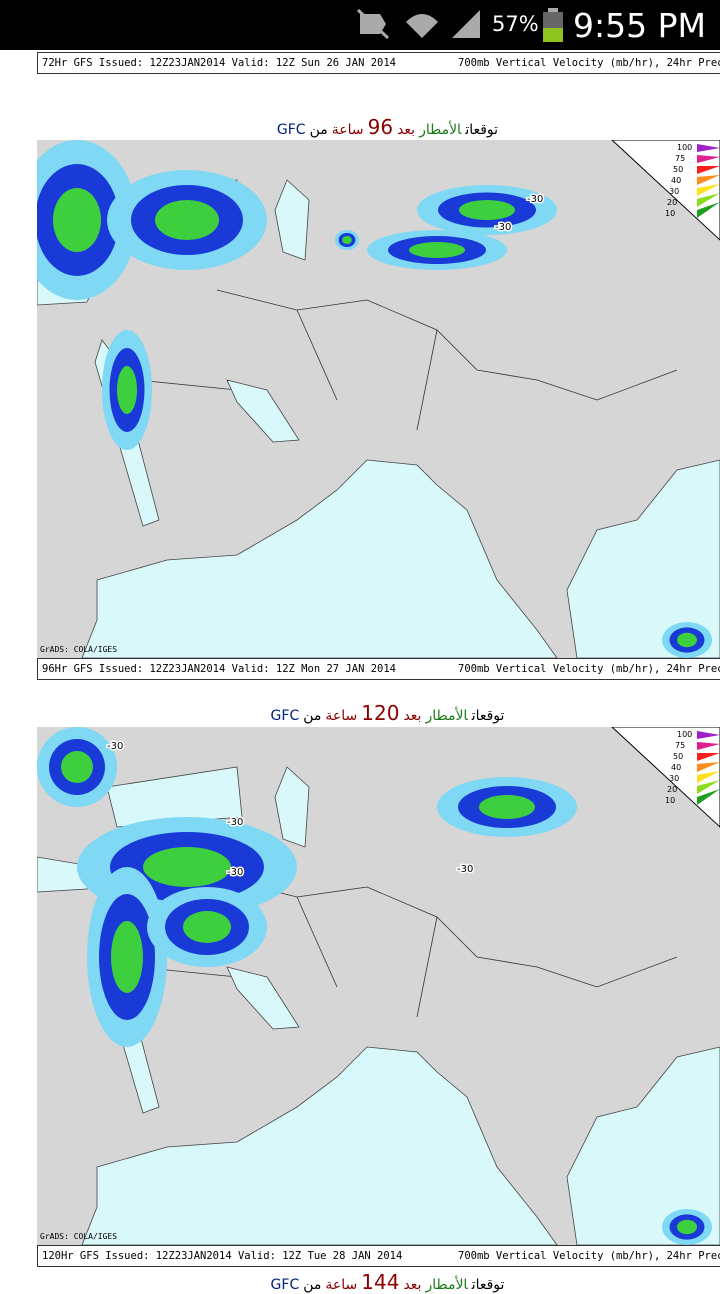 The height and width of the screenshot is (1294, 720). What do you see at coordinates (639, 25) in the screenshot?
I see `clock: 9:55 PM` at bounding box center [639, 25].